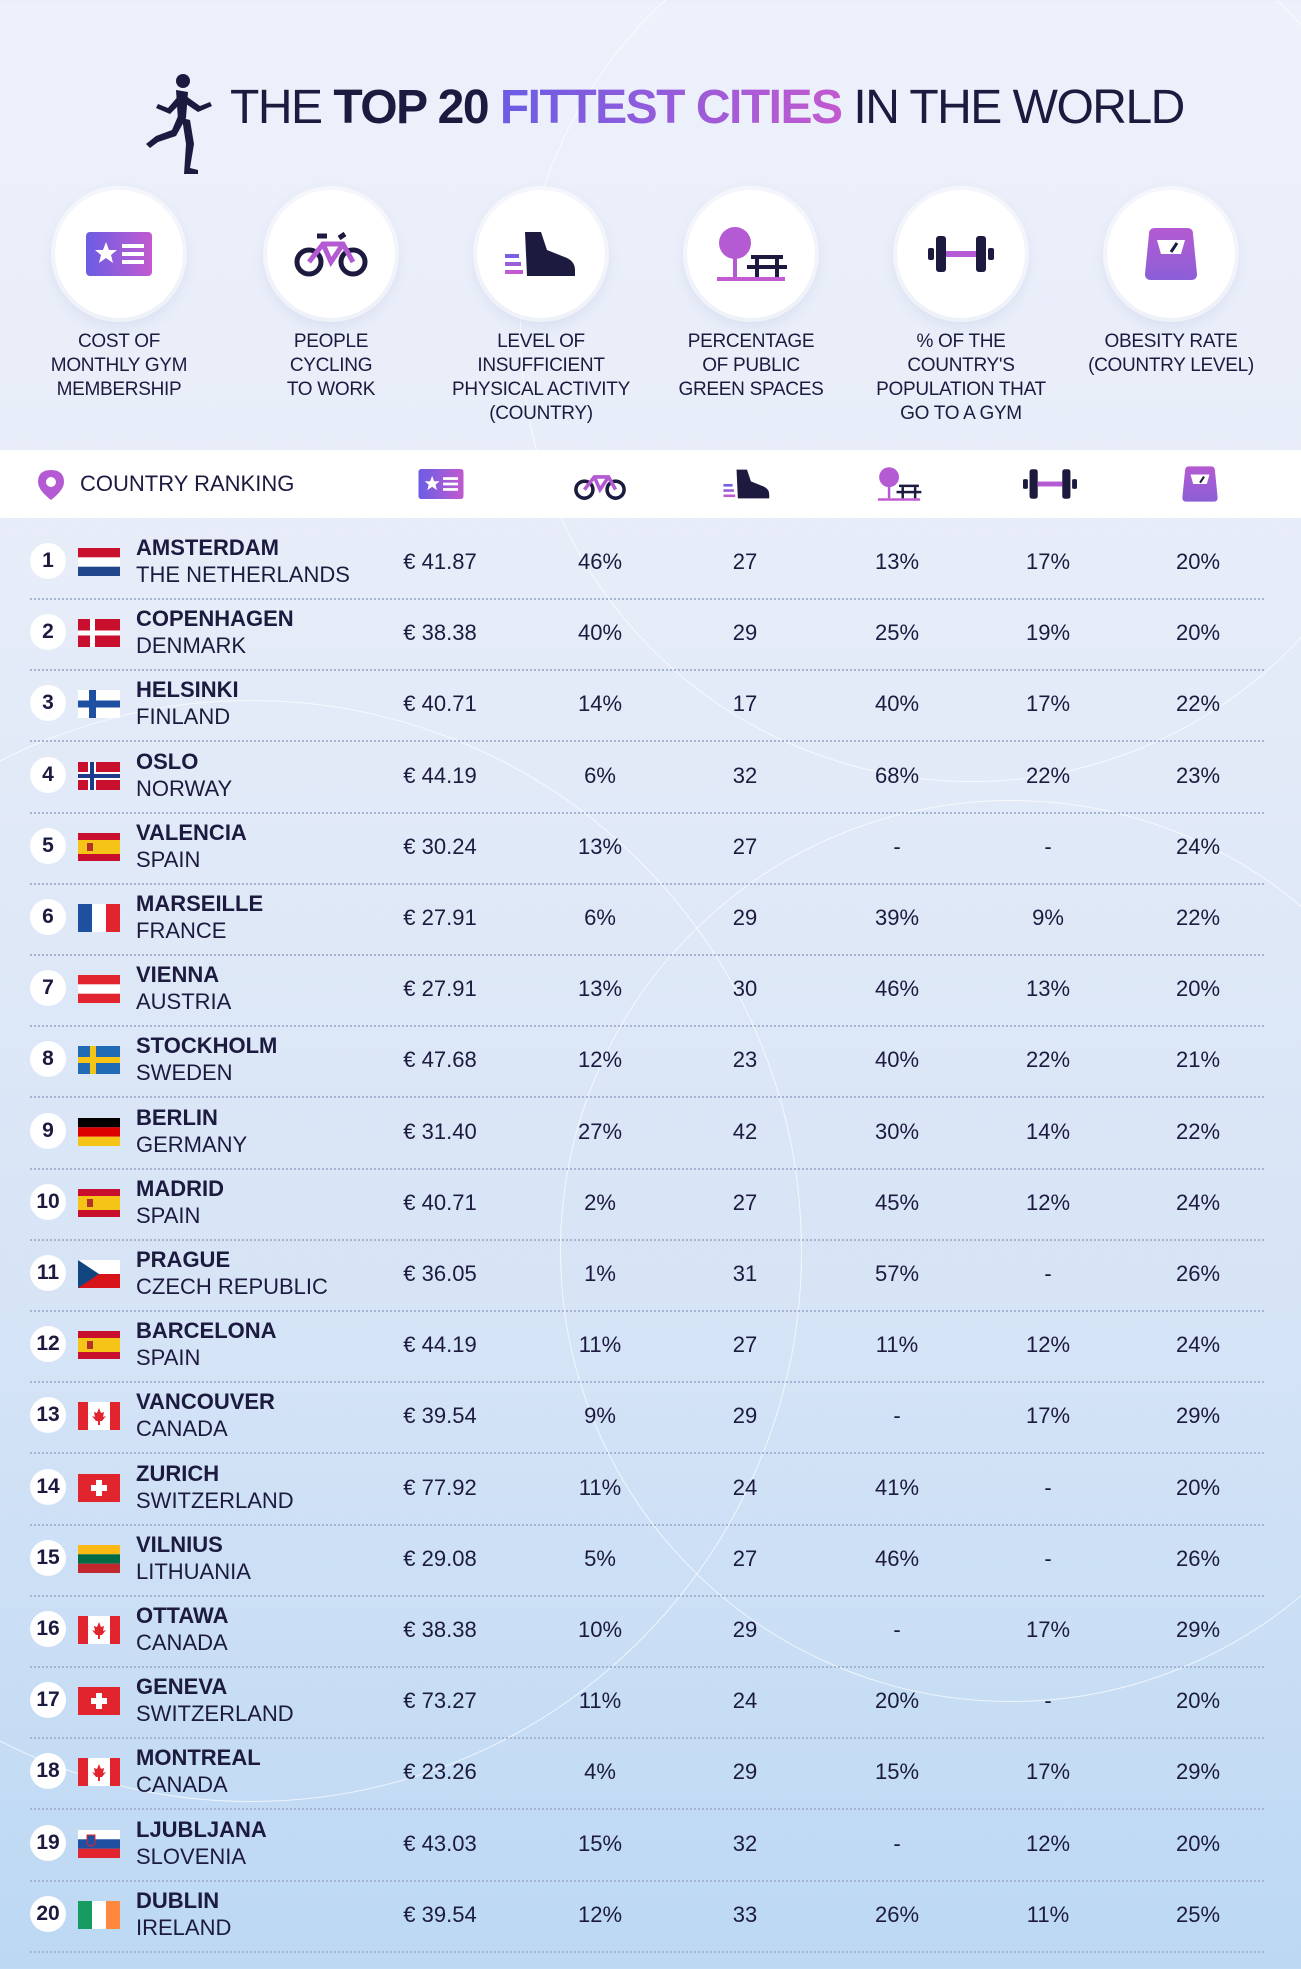 The width and height of the screenshot is (1301, 1969). Describe the element at coordinates (1198, 1914) in the screenshot. I see `obesity-cell: 25%` at that location.